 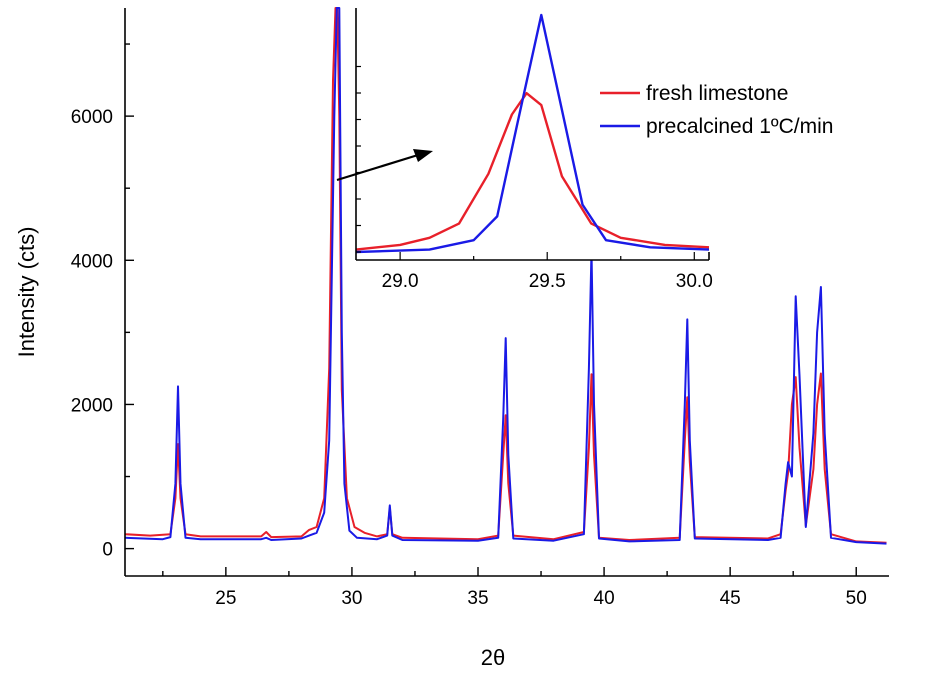 What do you see at coordinates (107, 550) in the screenshot?
I see `y-tick-label-0: 0` at bounding box center [107, 550].